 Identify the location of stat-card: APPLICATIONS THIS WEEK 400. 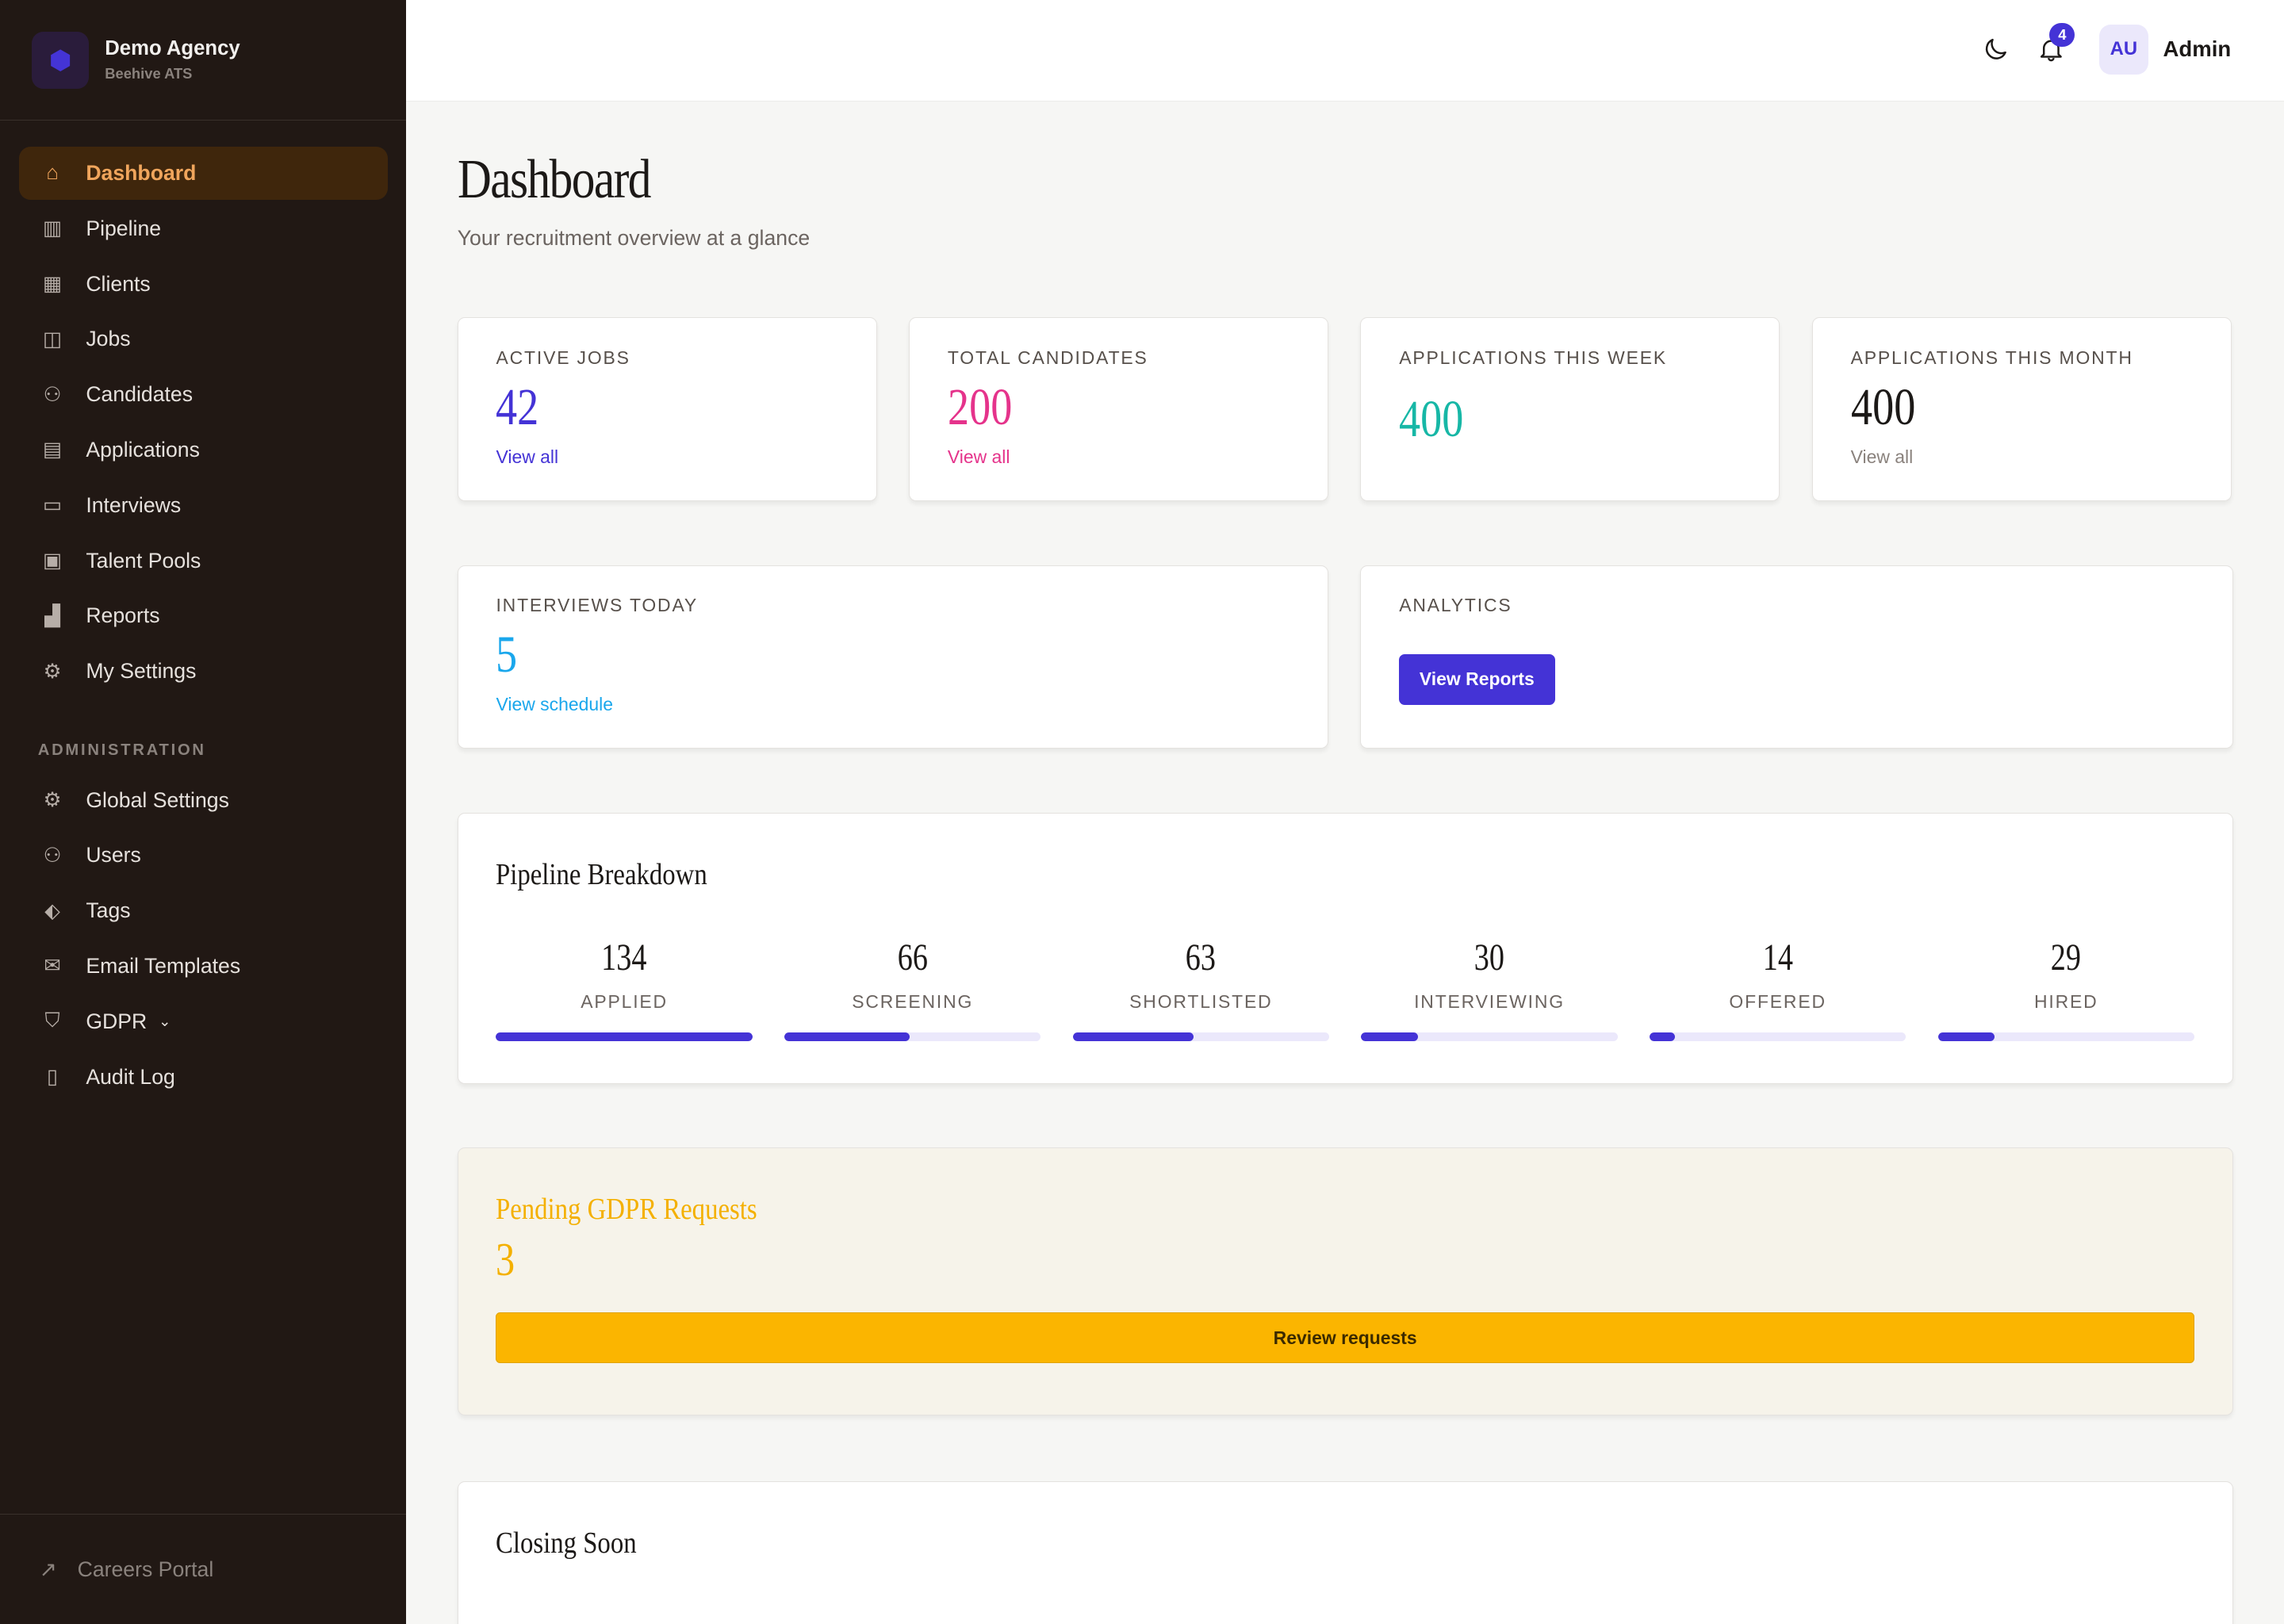
(1570, 409).